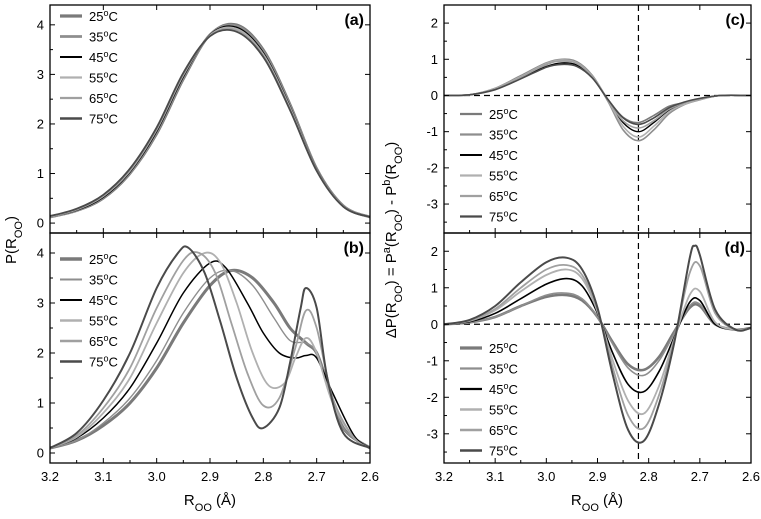 This screenshot has height=519, width=761. Describe the element at coordinates (434, 95) in the screenshot. I see `panel-c-ytick-label: 0` at that location.